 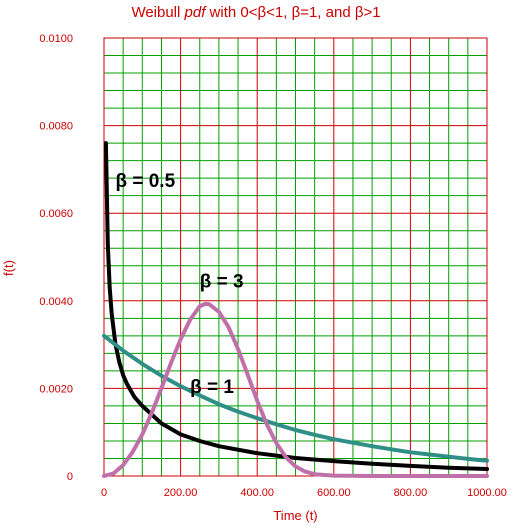 What do you see at coordinates (179, 284) in the screenshot?
I see `annotation-layer: β = 0.5 β = 3 β = 1` at bounding box center [179, 284].